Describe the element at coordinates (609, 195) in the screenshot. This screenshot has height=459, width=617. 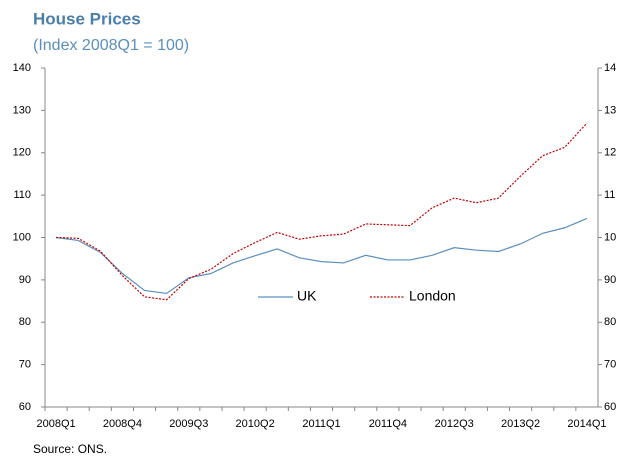
I see `y2-tick-label: 11` at that location.